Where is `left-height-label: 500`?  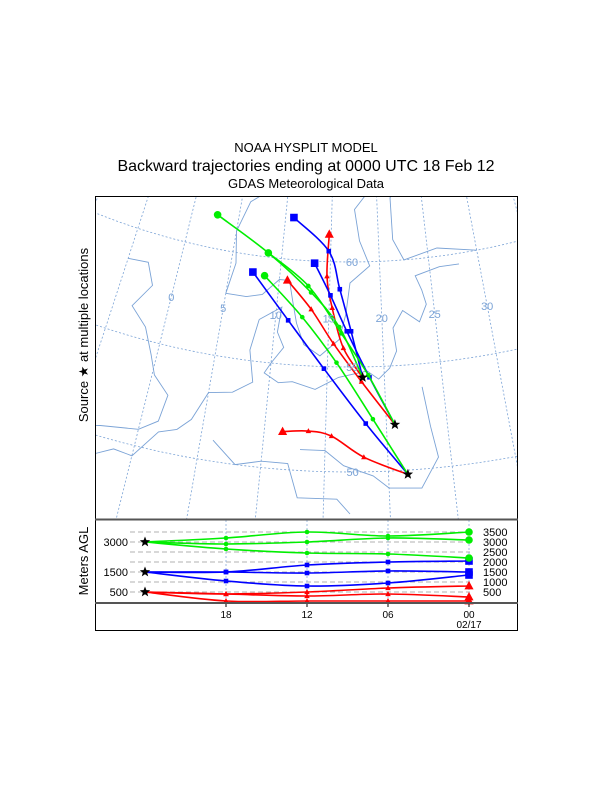
left-height-label: 500 is located at coordinates (119, 593).